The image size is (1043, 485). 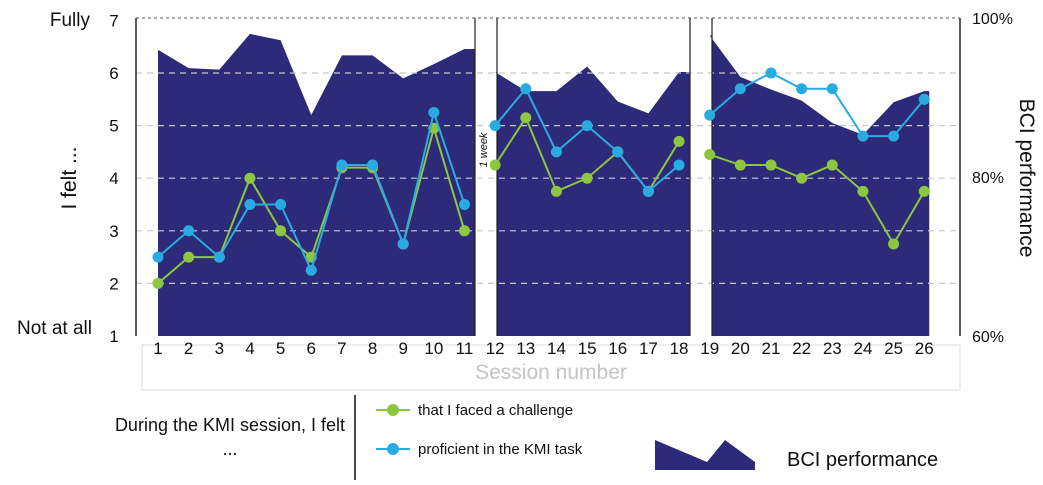 I want to click on xtick-label-11: 11, so click(x=465, y=348).